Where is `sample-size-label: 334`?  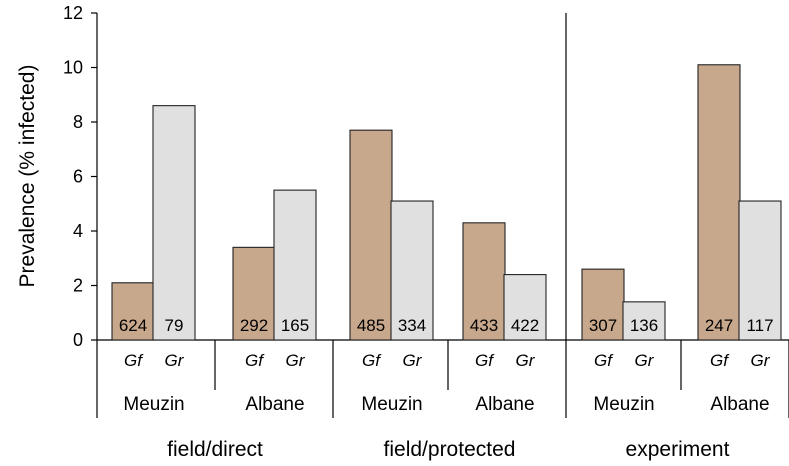 sample-size-label: 334 is located at coordinates (412, 325).